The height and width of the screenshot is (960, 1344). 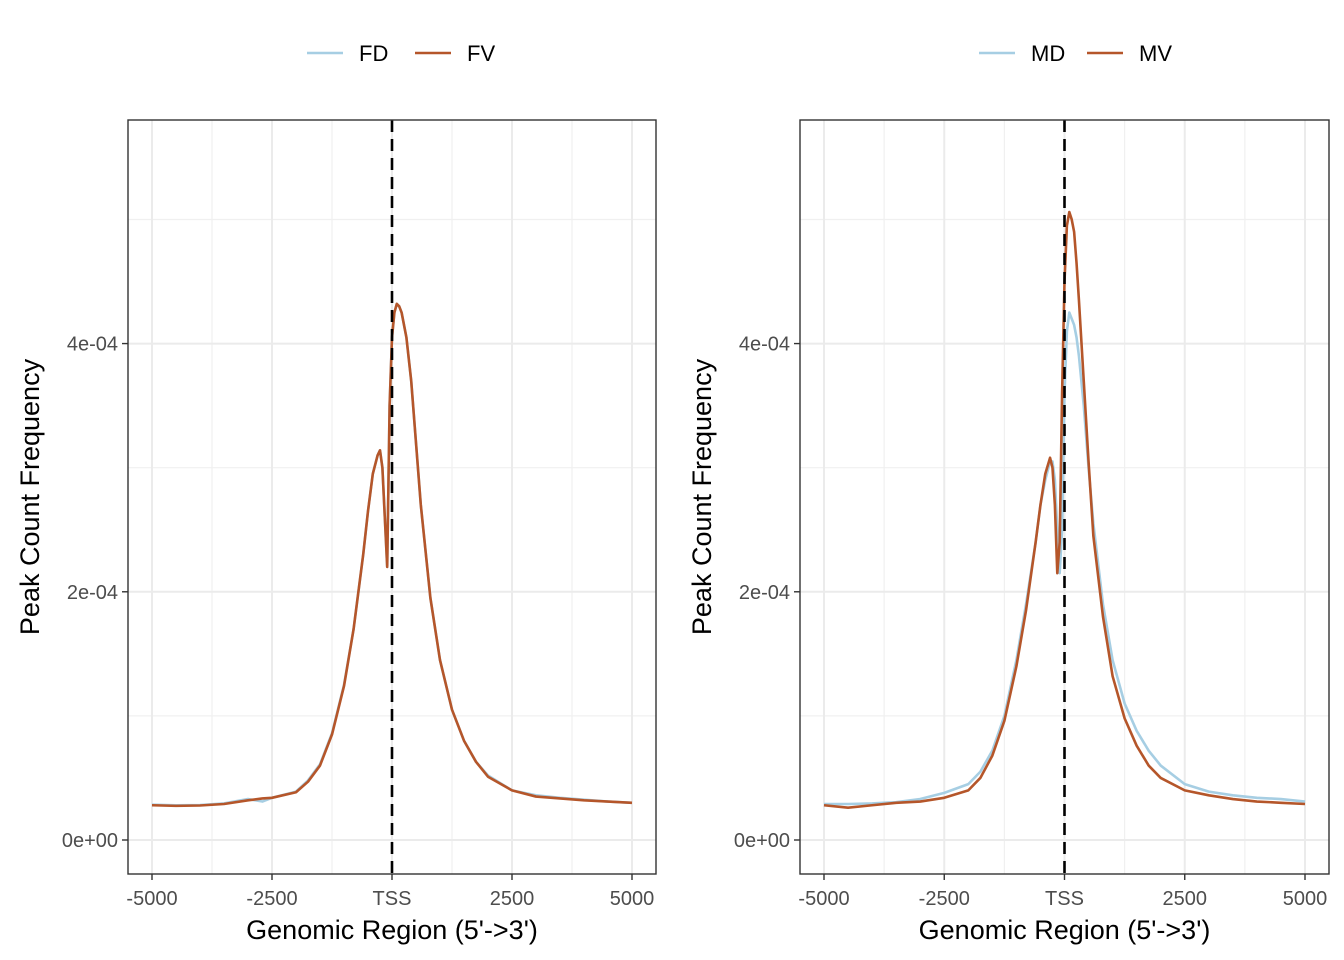 I want to click on legend-label-fv: FV, so click(x=481, y=53).